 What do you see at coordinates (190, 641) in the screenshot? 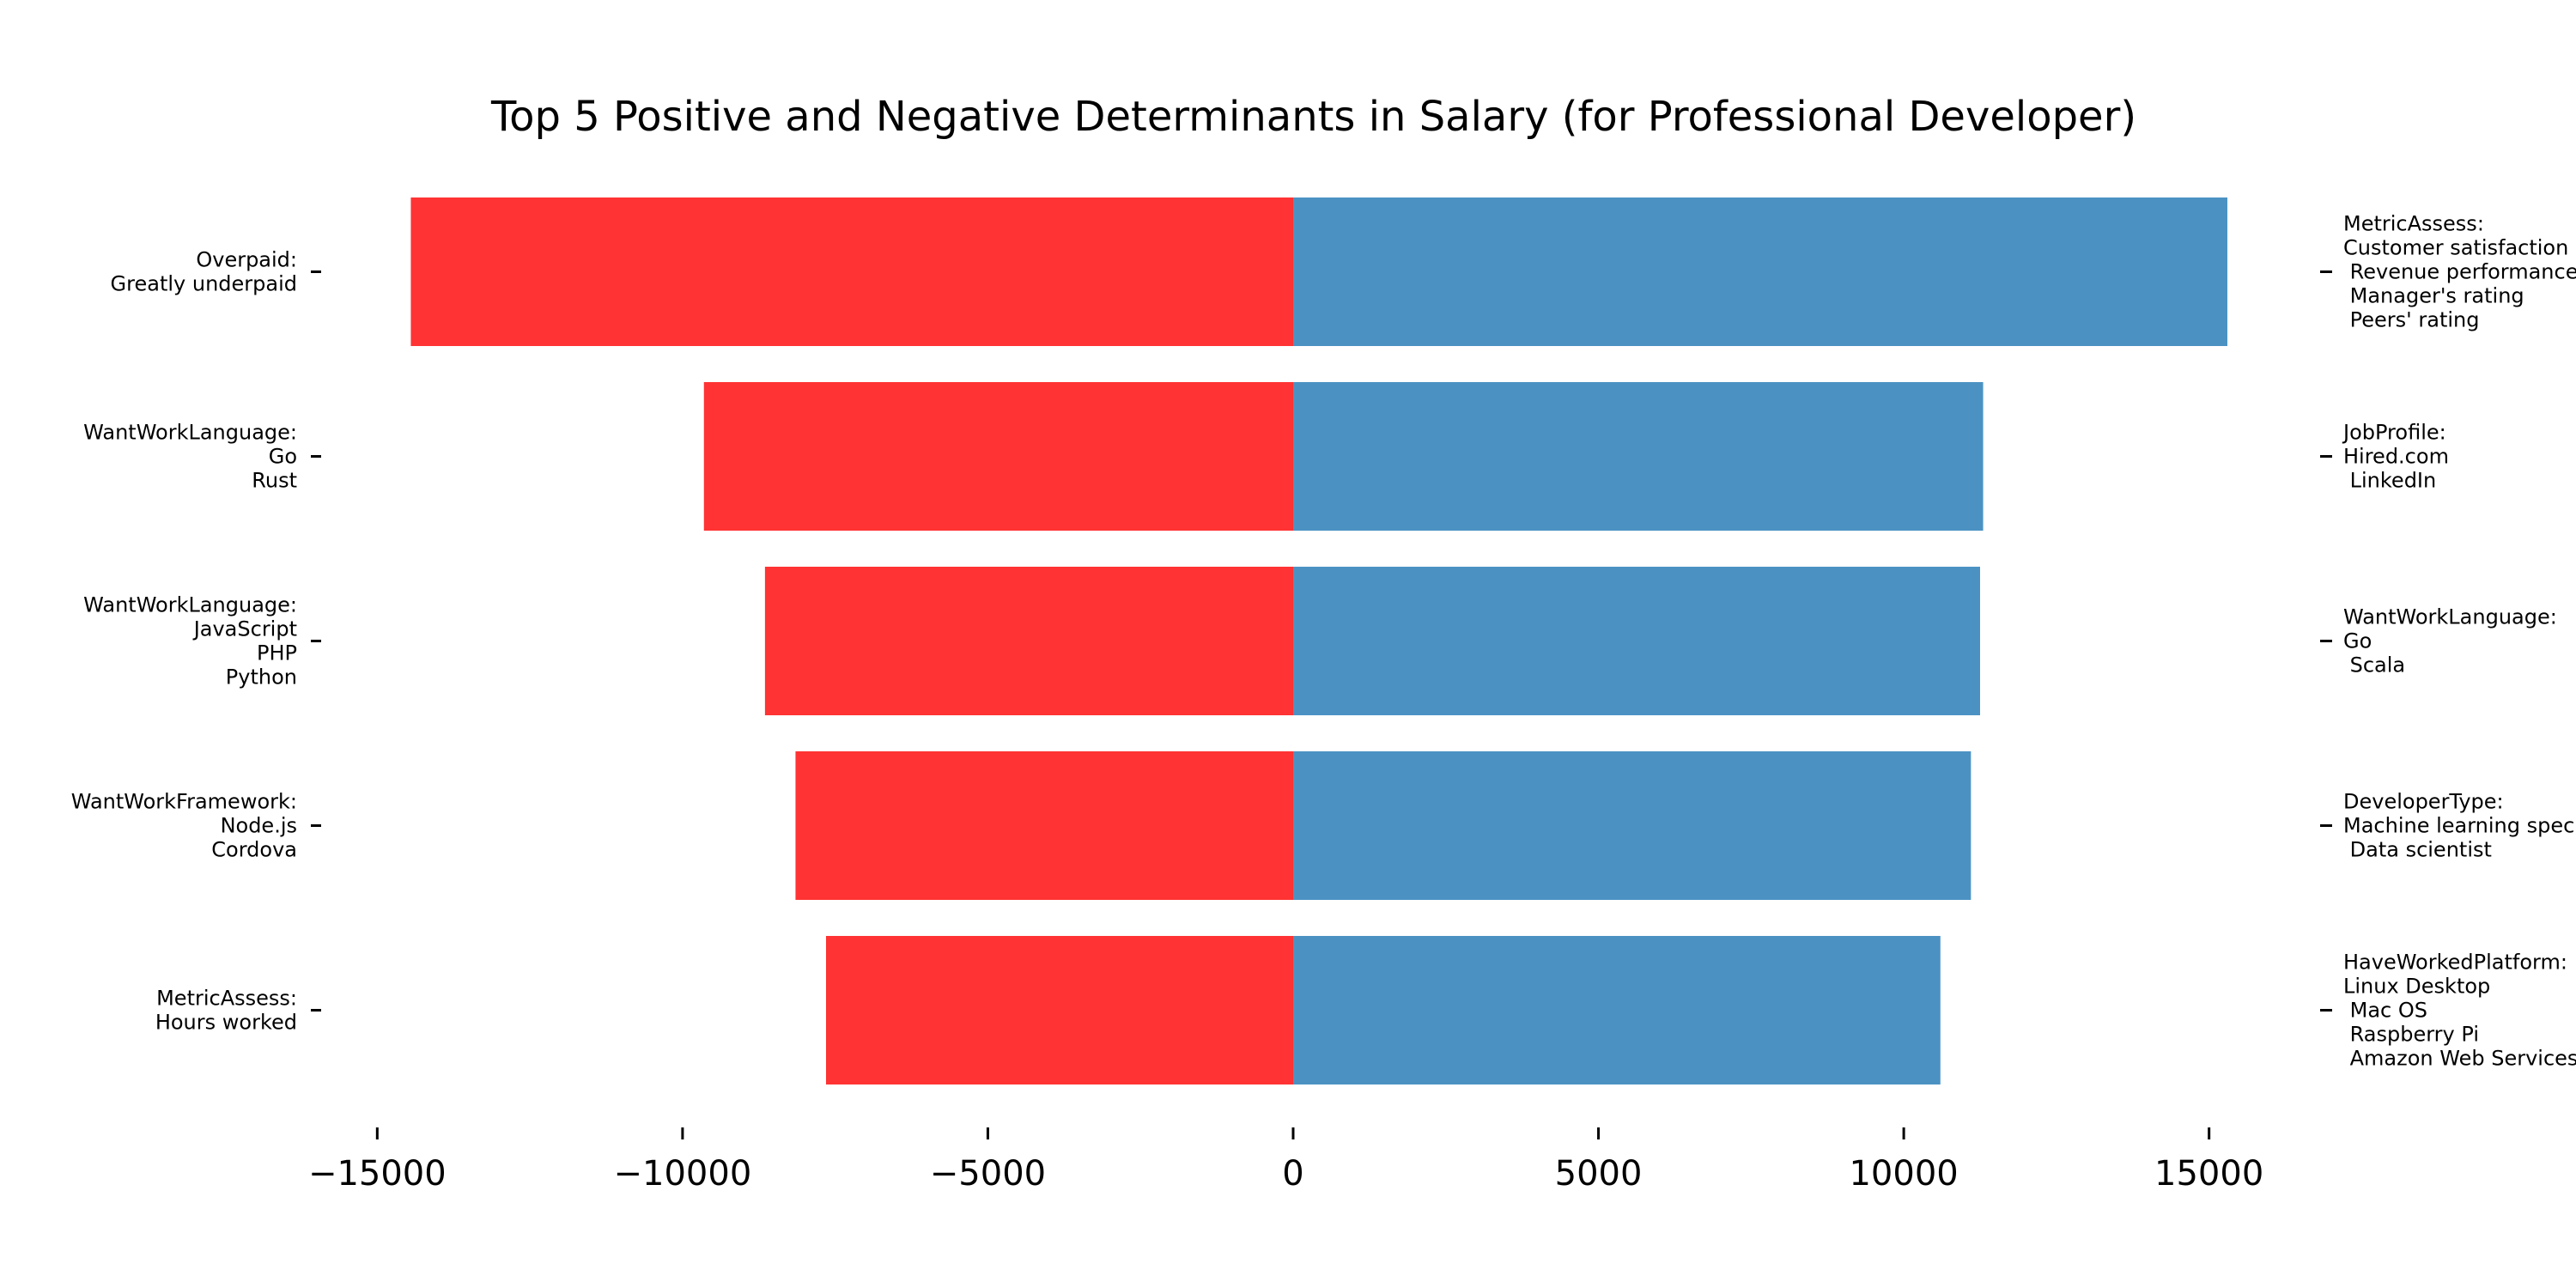
I see `negative-category-label-3: WantWorkLanguage: JavaScript PHP Python` at bounding box center [190, 641].